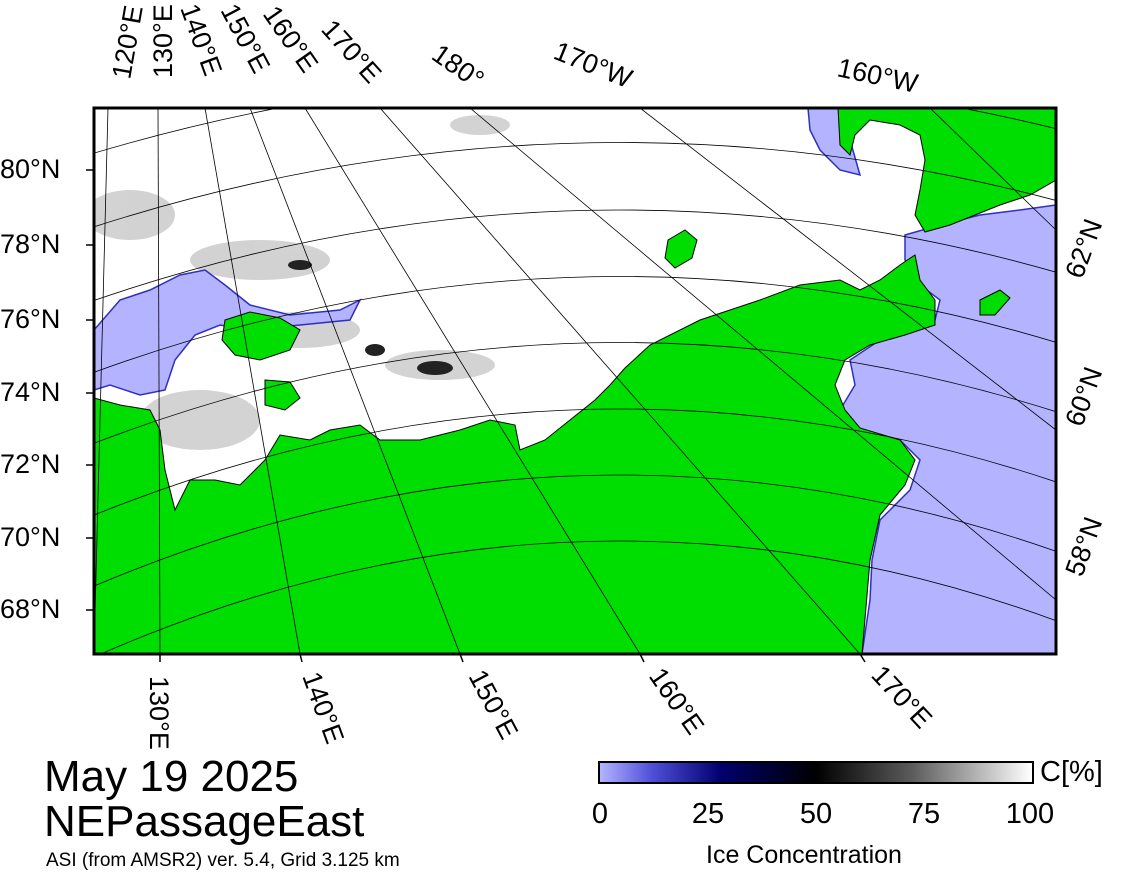  What do you see at coordinates (261, 336) in the screenshot?
I see `land-new-siberian-islands` at bounding box center [261, 336].